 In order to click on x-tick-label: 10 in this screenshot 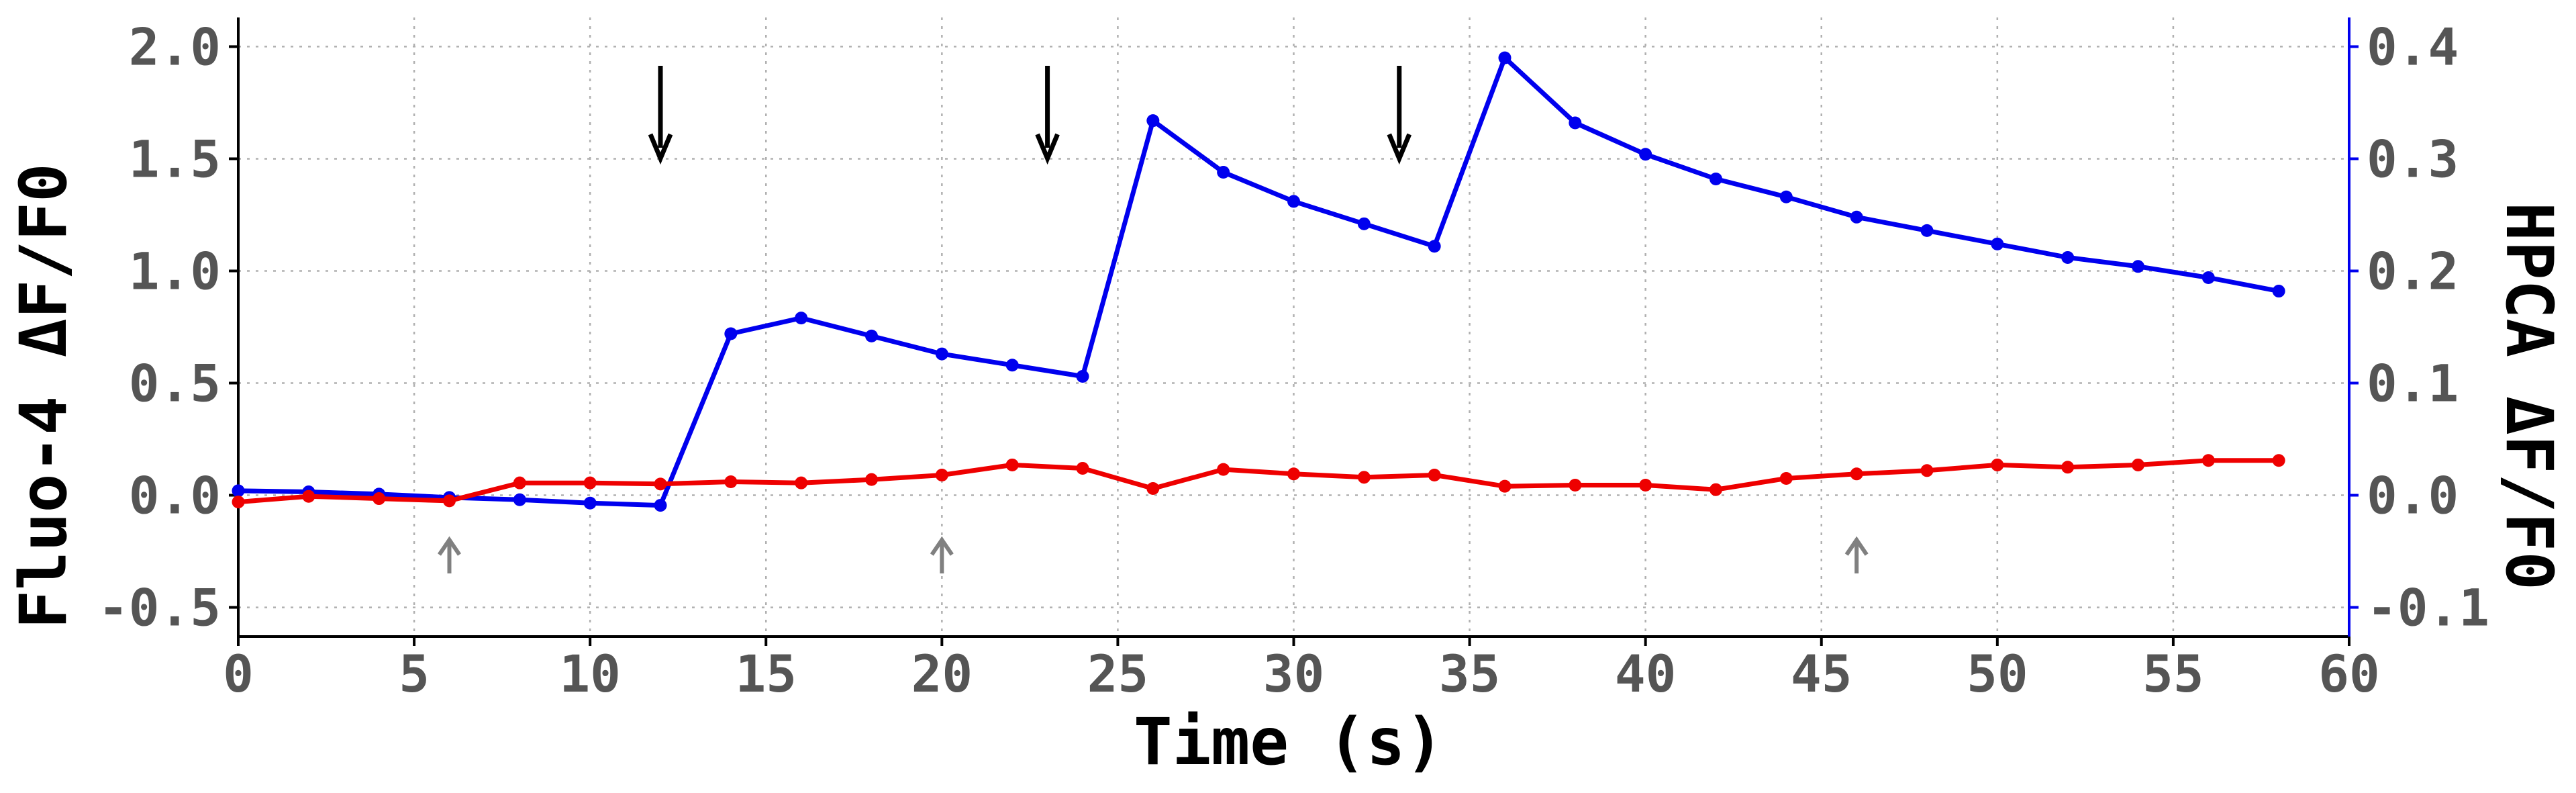, I will do `click(590, 674)`.